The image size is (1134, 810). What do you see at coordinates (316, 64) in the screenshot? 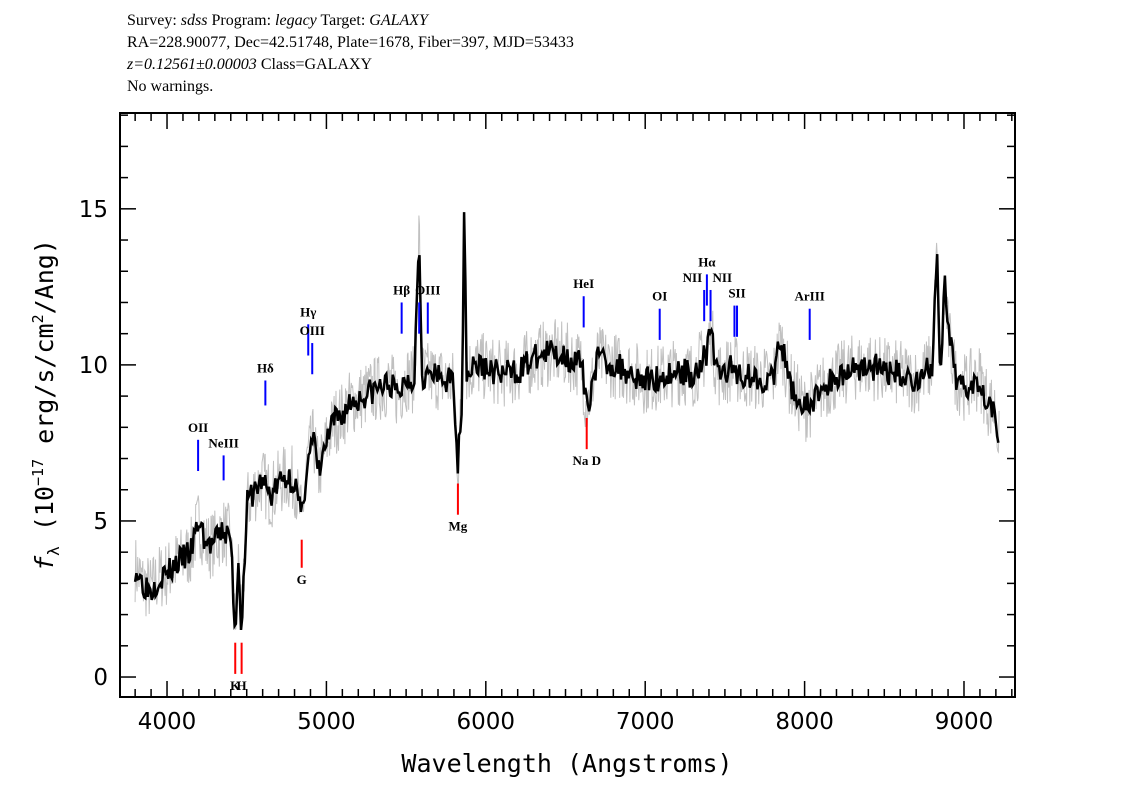
I see `class-value: Class=GALAXY` at bounding box center [316, 64].